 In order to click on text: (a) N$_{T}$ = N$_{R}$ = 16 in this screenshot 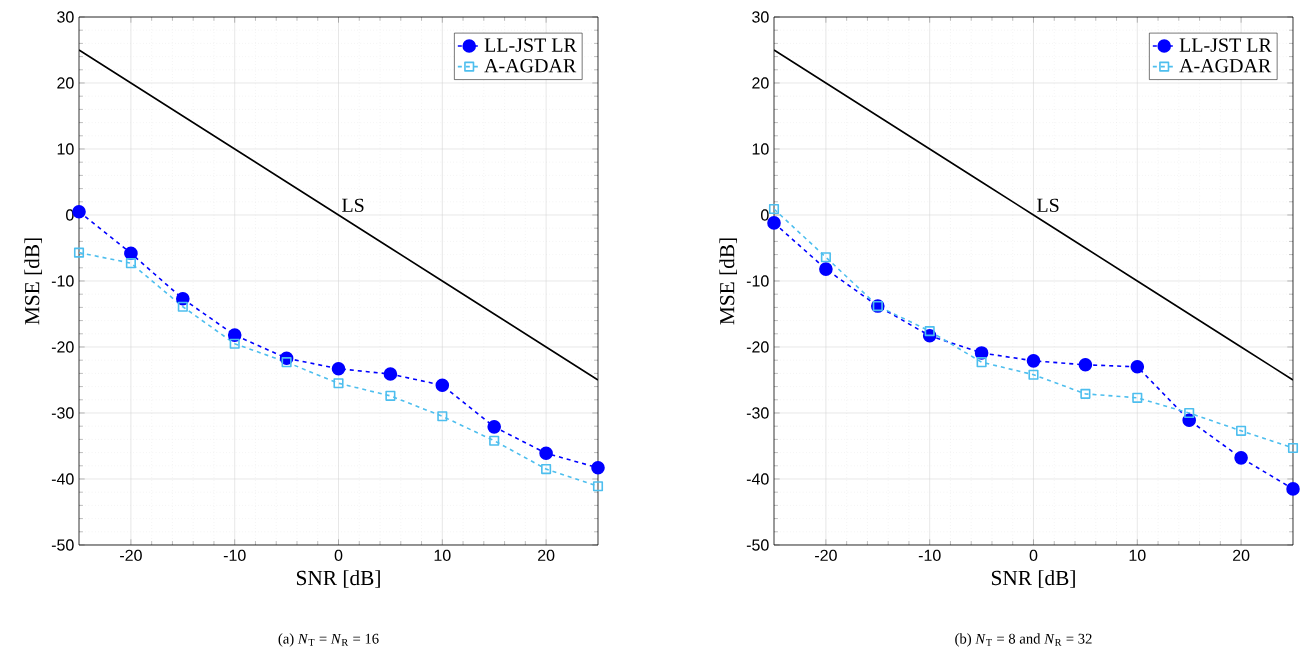, I will do `click(328, 640)`.